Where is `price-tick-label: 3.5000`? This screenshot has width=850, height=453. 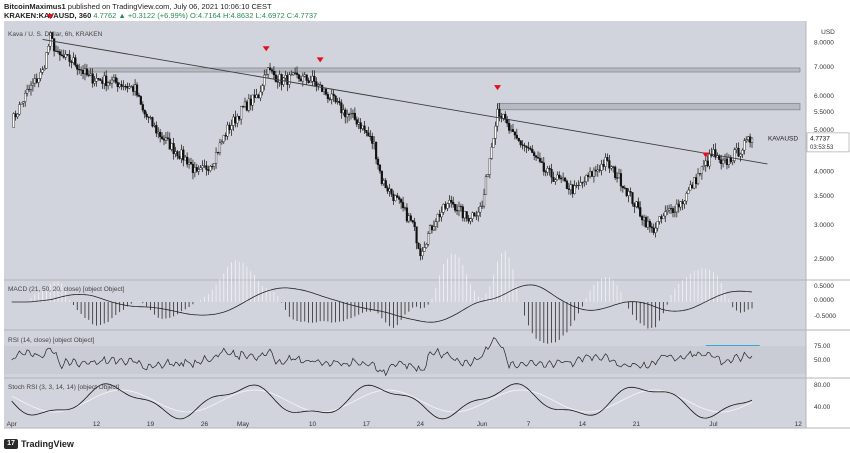
price-tick-label: 3.5000 is located at coordinates (824, 196).